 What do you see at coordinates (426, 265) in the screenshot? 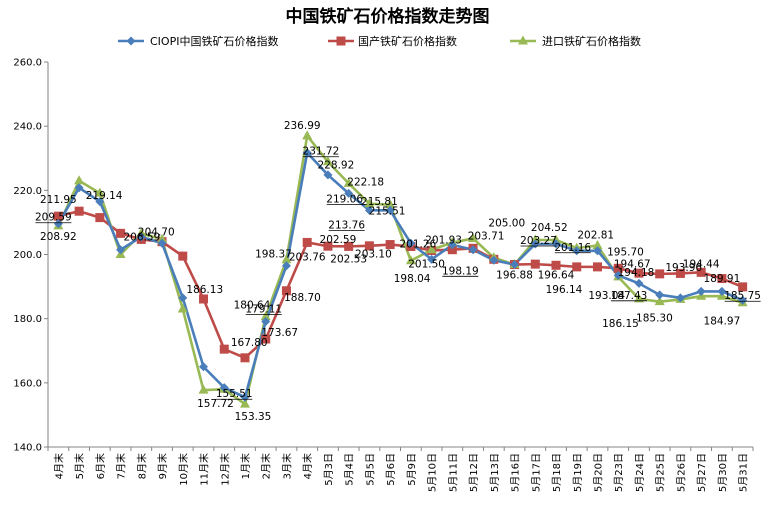
I see `data-label: 201.50` at bounding box center [426, 265].